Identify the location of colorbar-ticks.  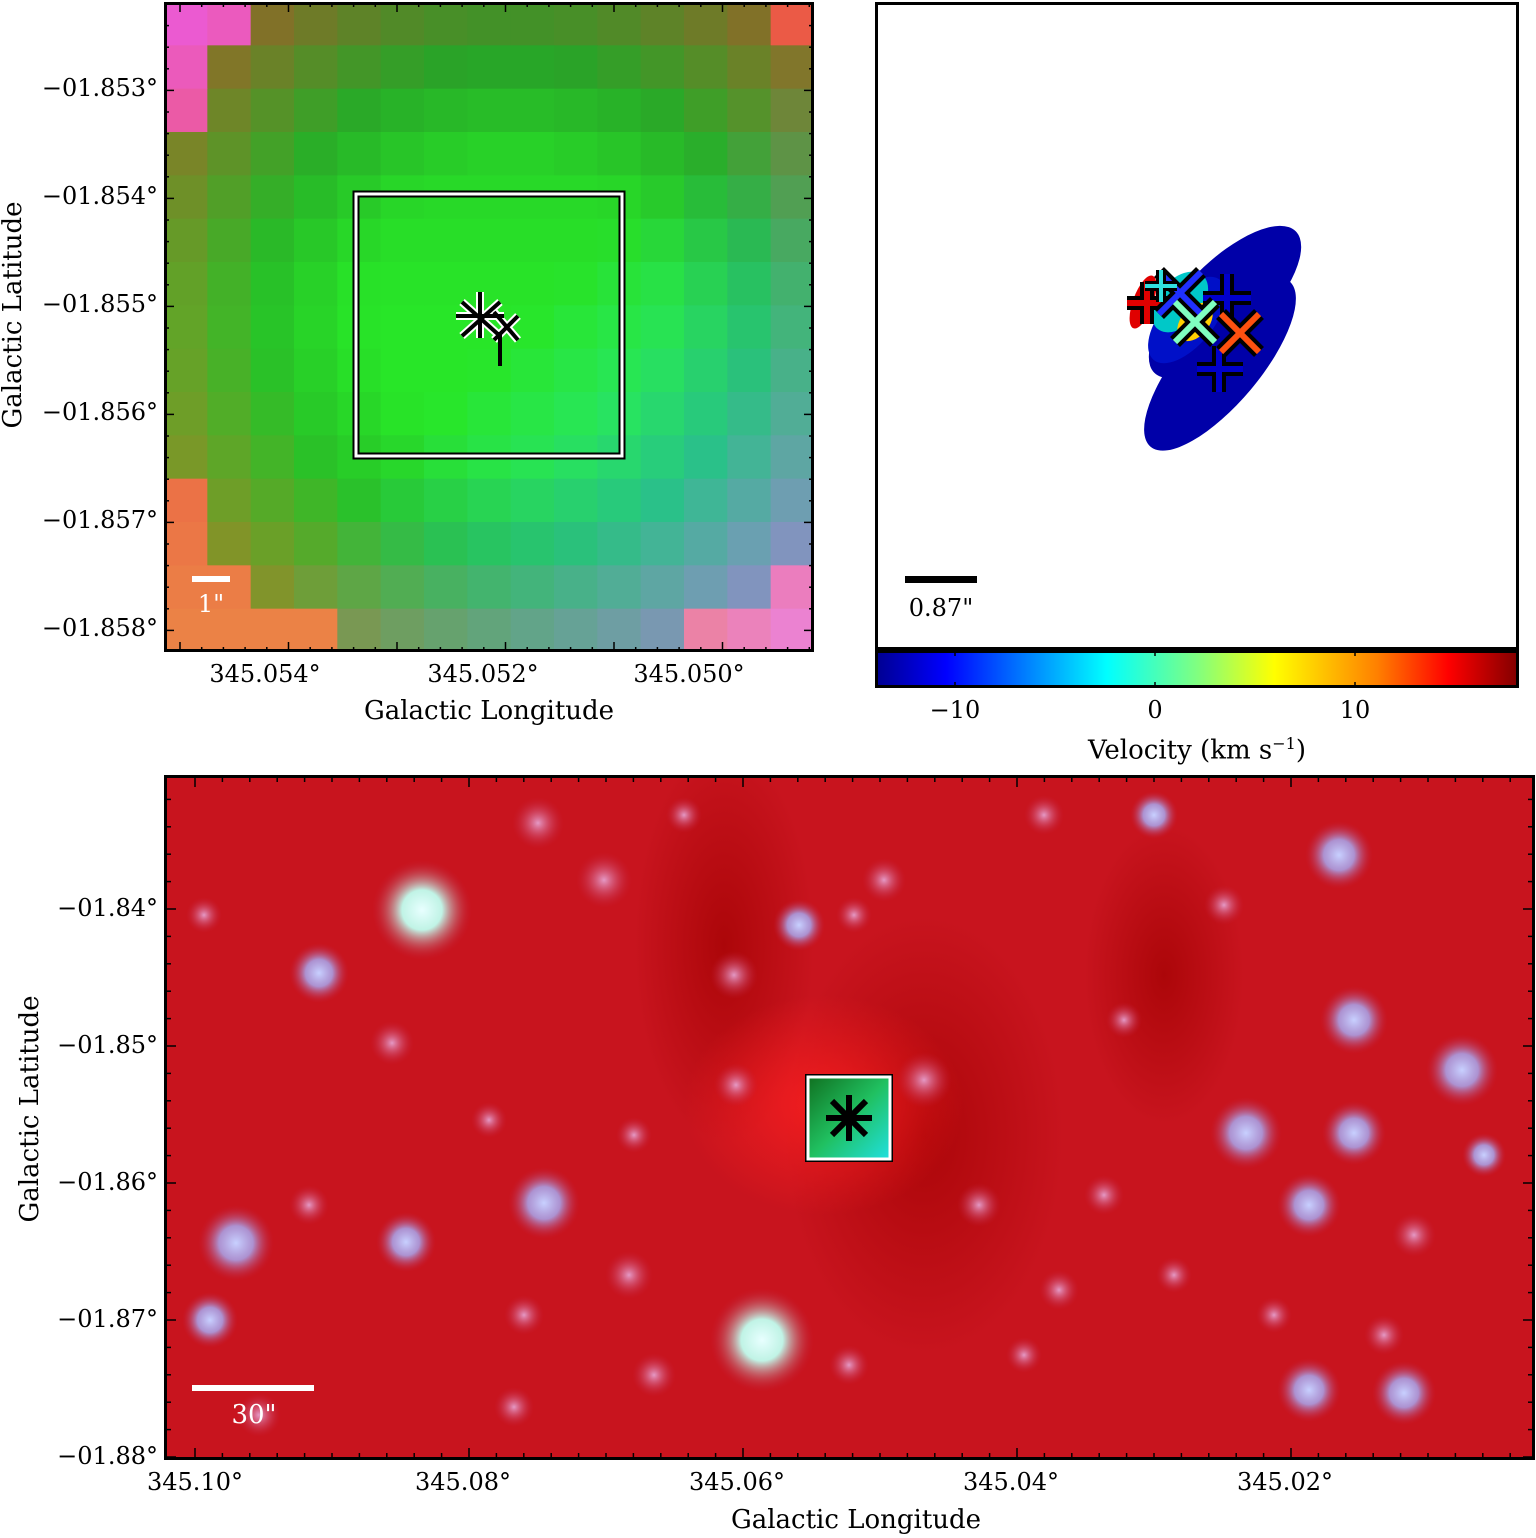
(1155, 669).